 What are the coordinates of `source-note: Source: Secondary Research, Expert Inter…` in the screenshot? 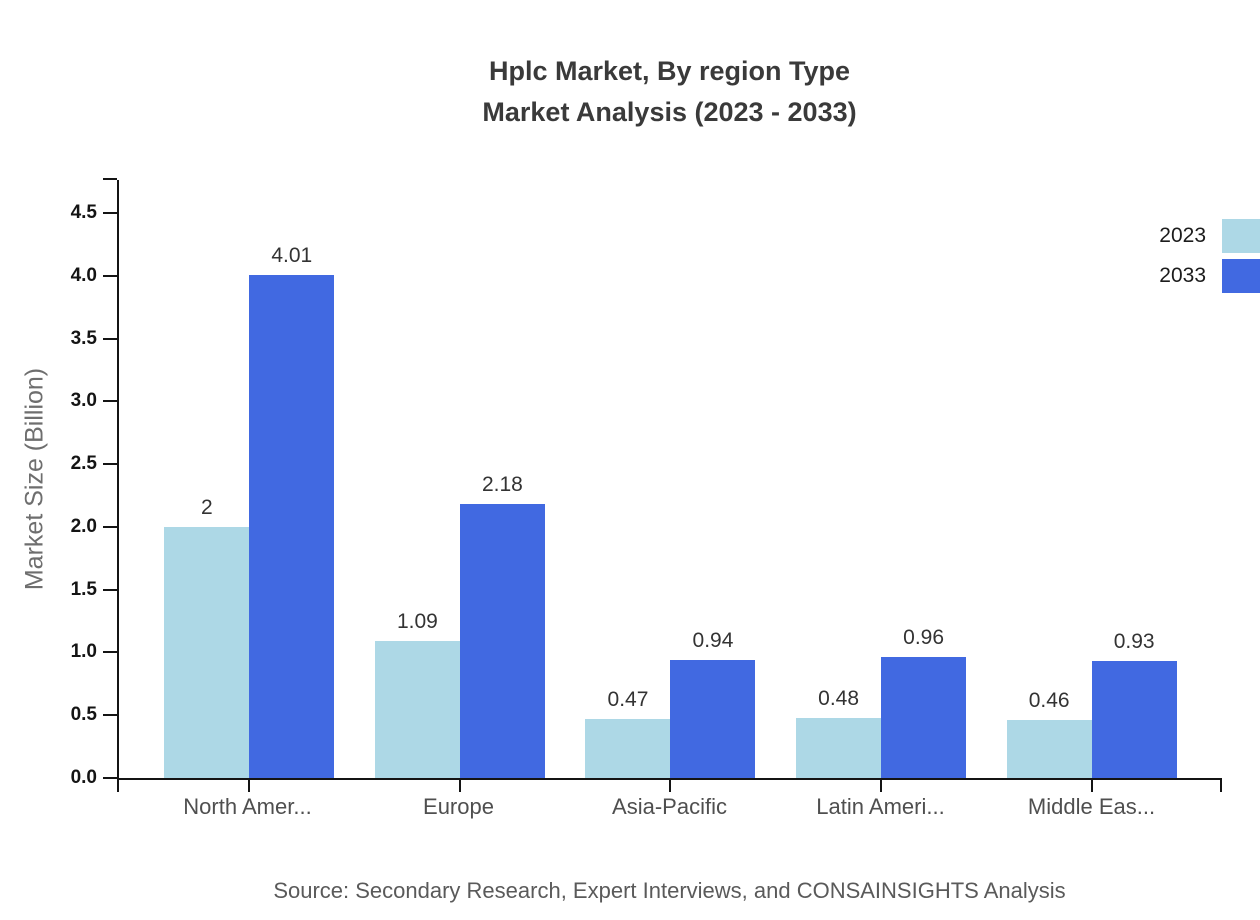 It's located at (669, 890).